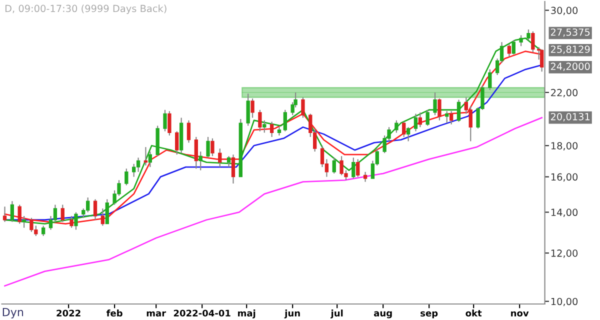 The height and width of the screenshot is (320, 600). What do you see at coordinates (564, 177) in the screenshot?
I see `y-tick-label: 16,00` at bounding box center [564, 177].